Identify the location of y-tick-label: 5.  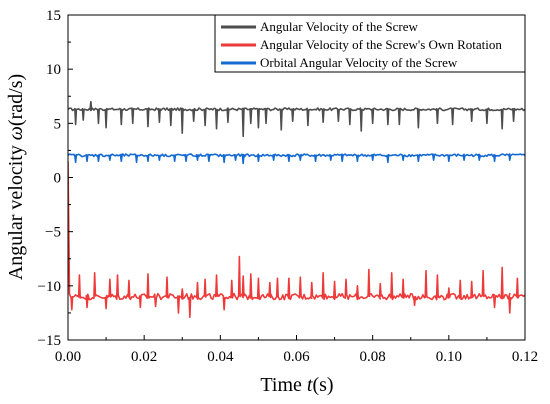
(58, 124).